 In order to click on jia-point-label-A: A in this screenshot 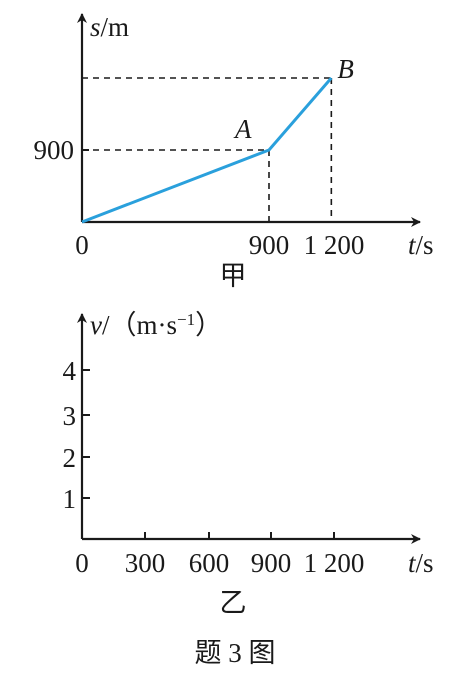, I will do `click(242, 129)`.